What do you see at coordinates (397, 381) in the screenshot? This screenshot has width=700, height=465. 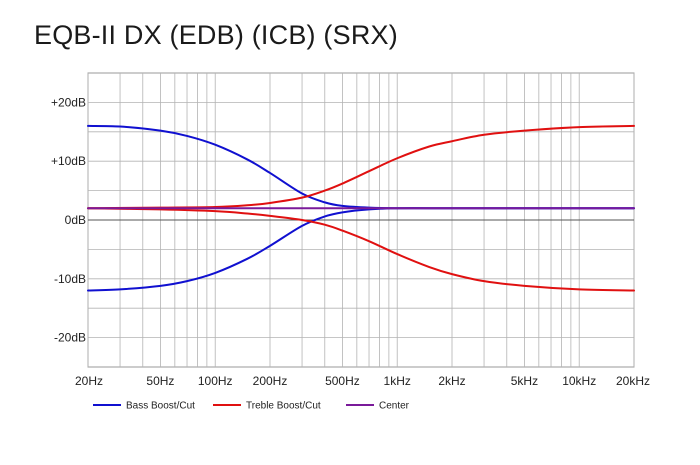 I see `x-tick-label: 1kHz` at bounding box center [397, 381].